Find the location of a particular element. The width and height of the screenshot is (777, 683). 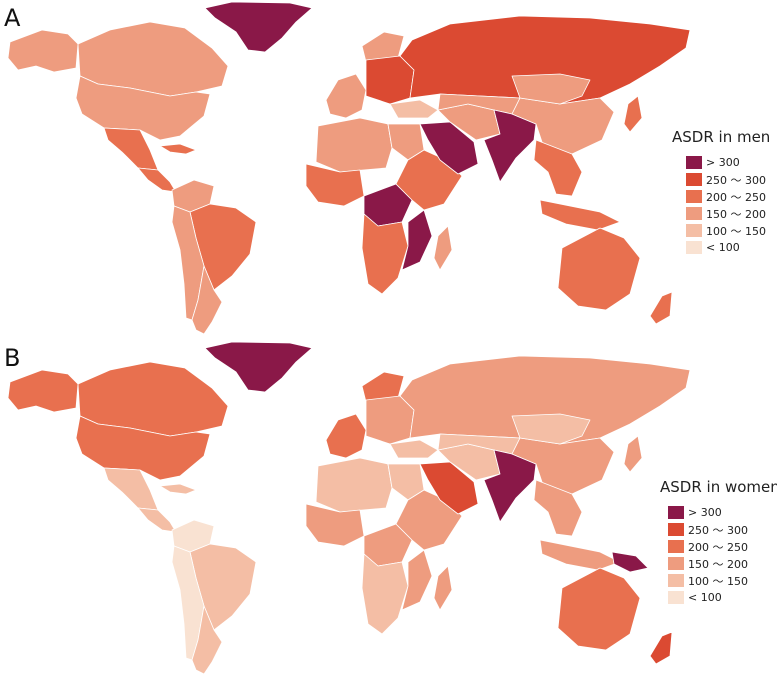

panel-letter: A is located at coordinates (12, 18).